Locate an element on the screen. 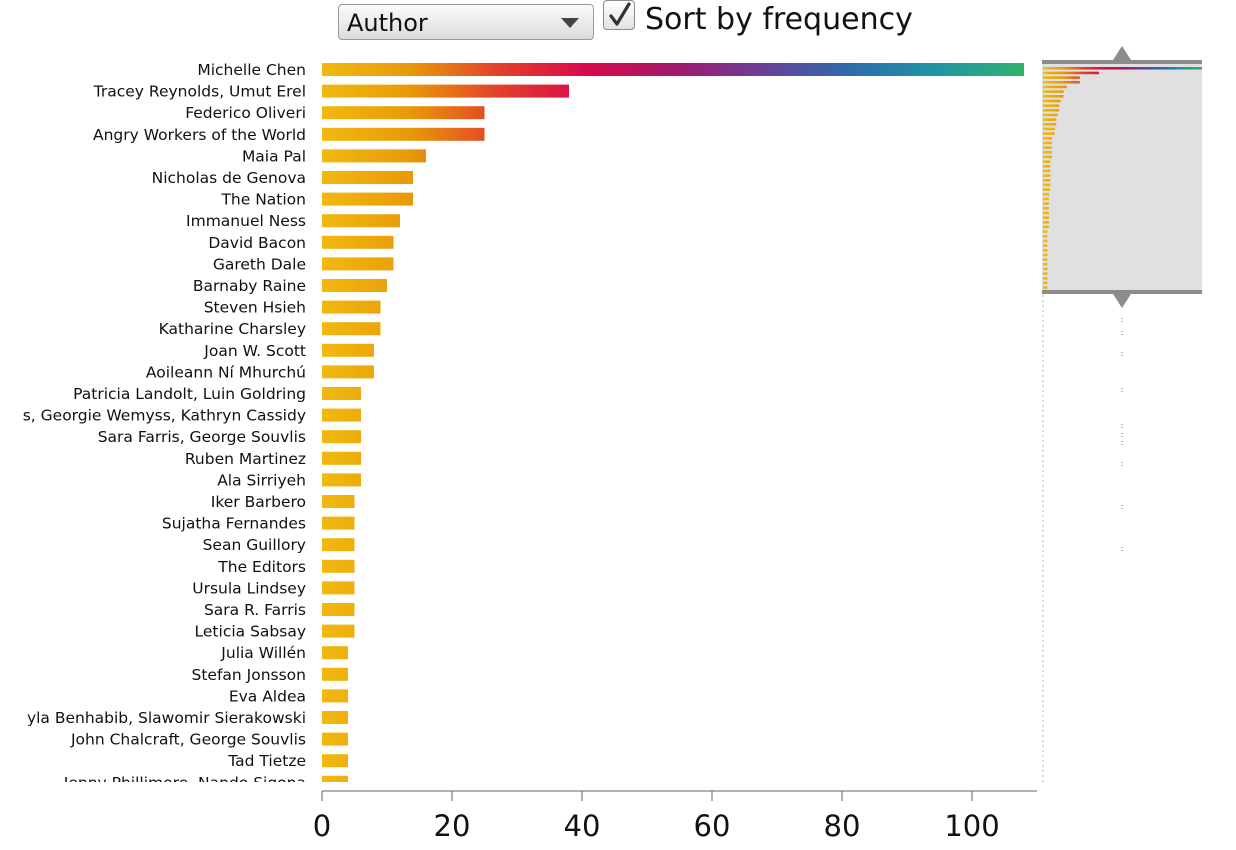 The image size is (1236, 850). category-label: Sara R. Farris is located at coordinates (255, 610).